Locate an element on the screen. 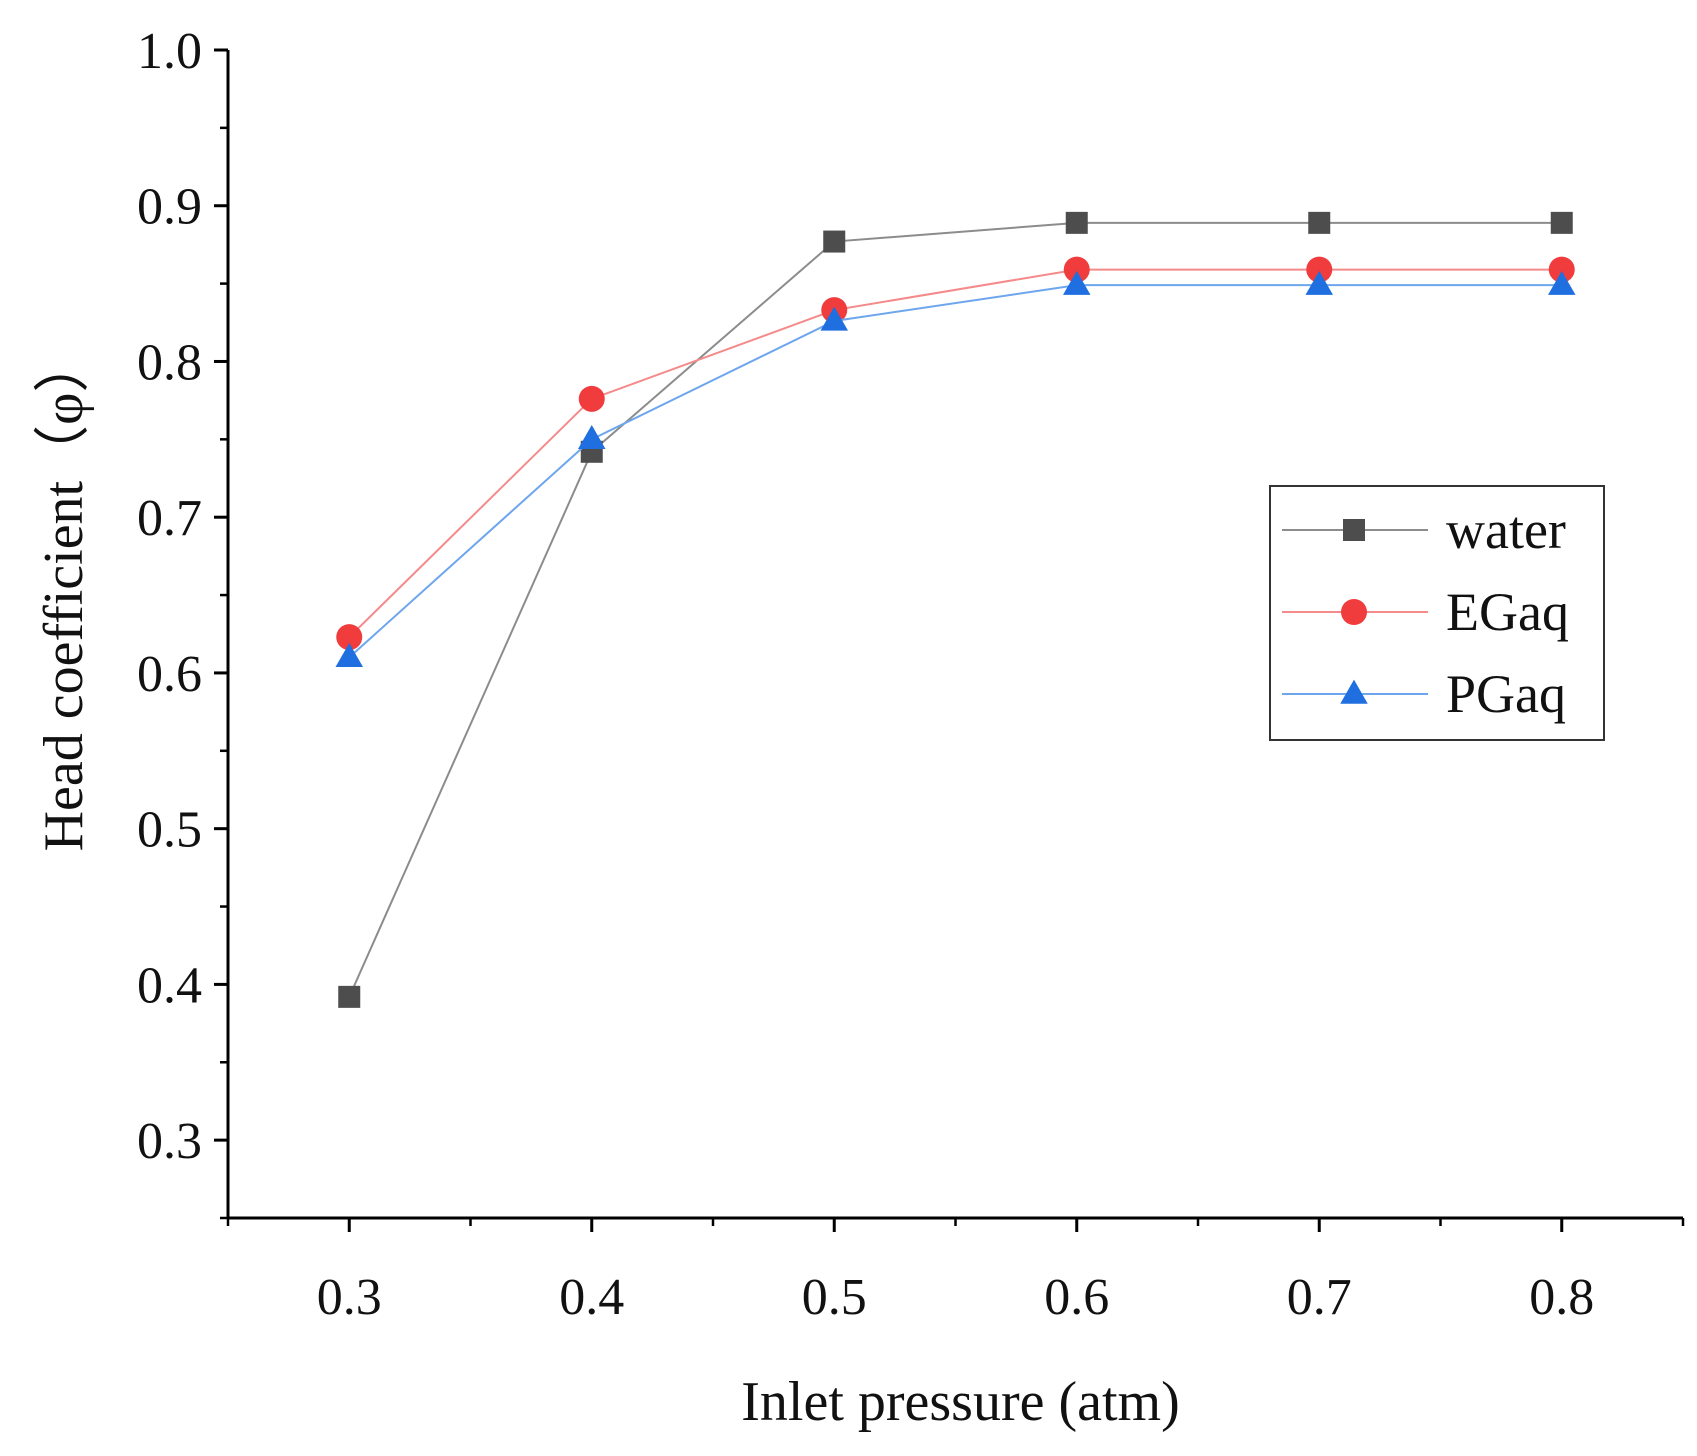 The height and width of the screenshot is (1456, 1697). x-tick-label: 0.3 is located at coordinates (349, 1297).